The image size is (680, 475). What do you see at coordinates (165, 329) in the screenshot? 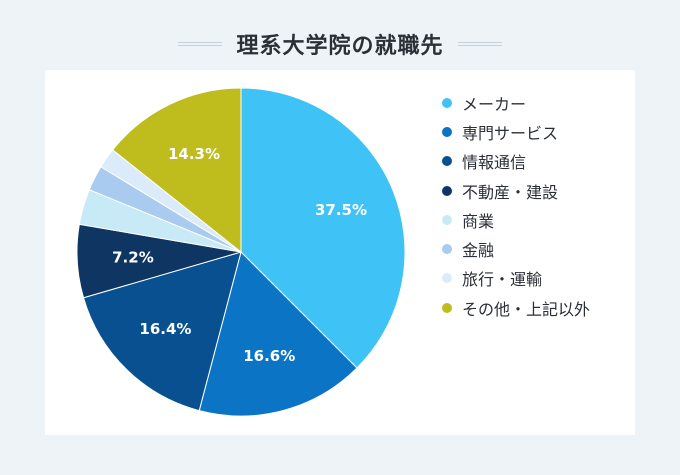
I see `pie-slice-label-3: 16.4%` at bounding box center [165, 329].